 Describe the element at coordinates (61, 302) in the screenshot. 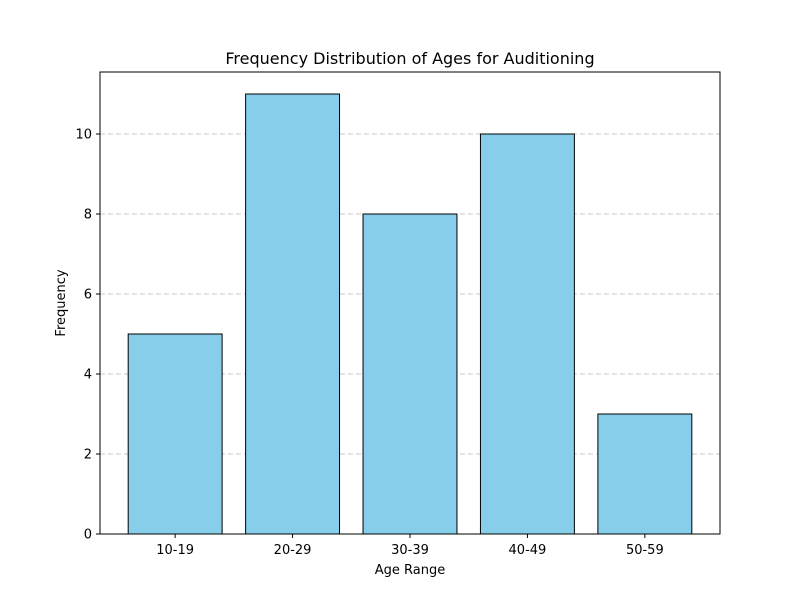

I see `y-axis-label: Frequency` at that location.